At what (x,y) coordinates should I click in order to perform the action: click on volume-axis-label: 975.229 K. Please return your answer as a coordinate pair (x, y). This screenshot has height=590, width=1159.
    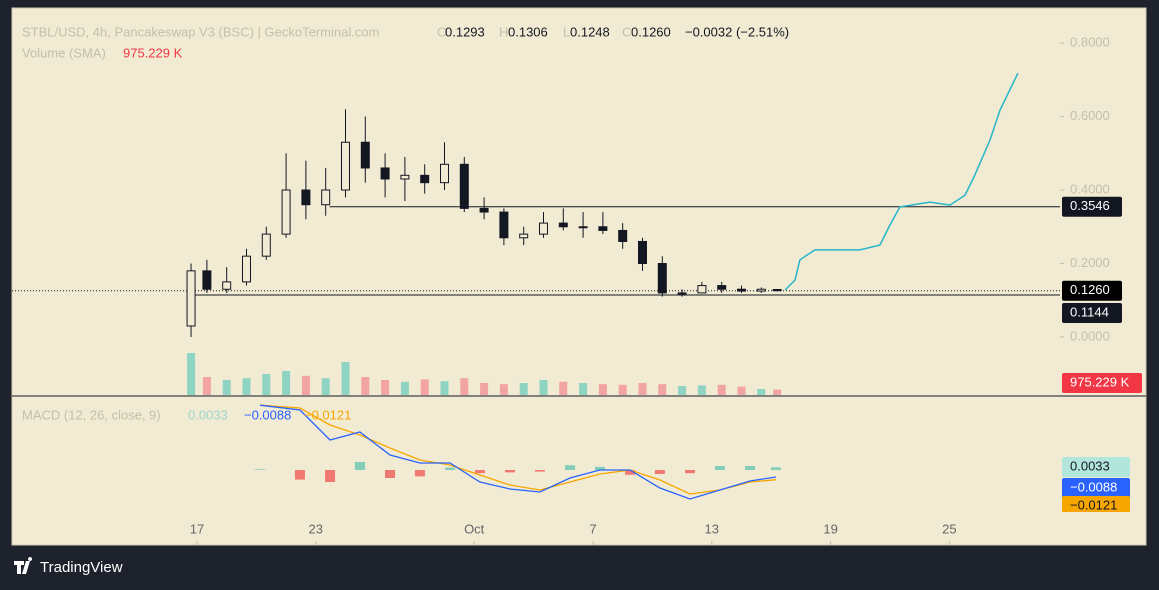
    Looking at the image, I should click on (1100, 381).